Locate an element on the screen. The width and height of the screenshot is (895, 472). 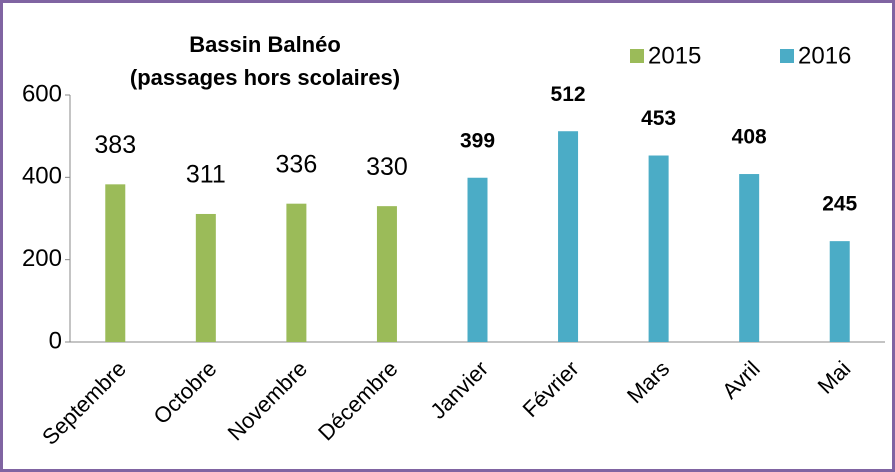
value-label: 399 is located at coordinates (477, 140).